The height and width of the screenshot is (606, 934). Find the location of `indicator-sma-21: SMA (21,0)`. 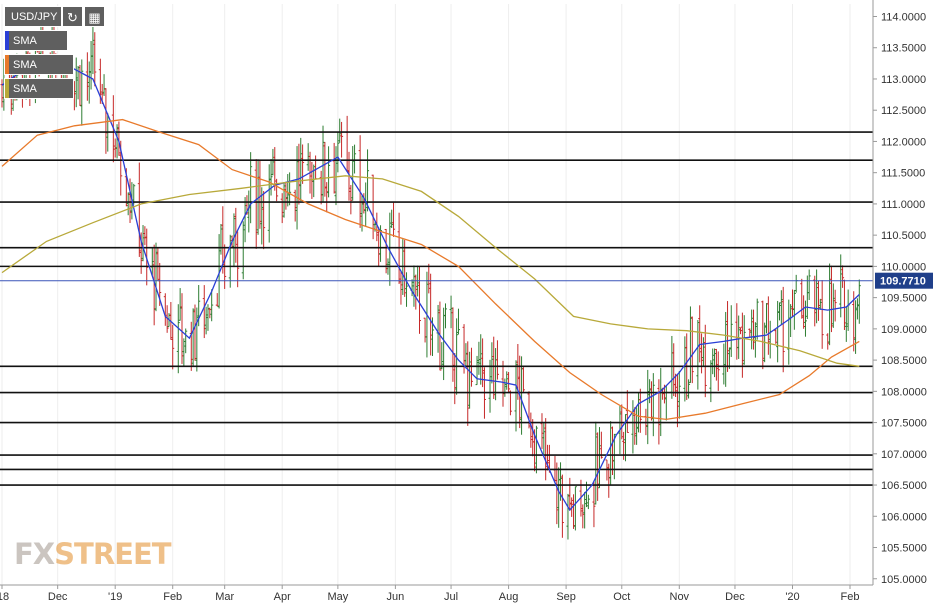

indicator-sma-21: SMA (21,0) is located at coordinates (36, 49).